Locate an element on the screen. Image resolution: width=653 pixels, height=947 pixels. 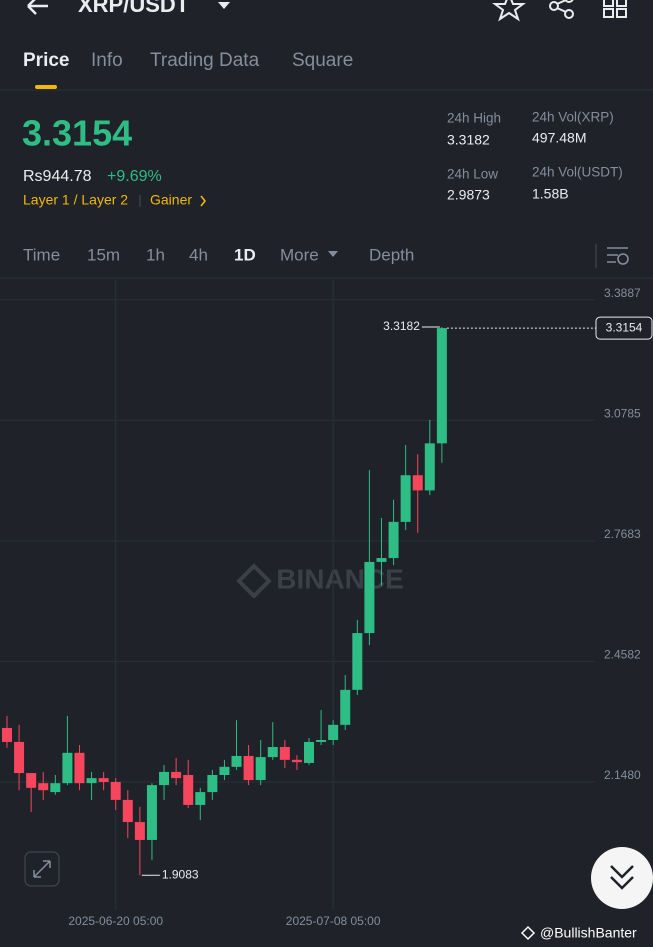
price-change: +9.69% is located at coordinates (134, 176).